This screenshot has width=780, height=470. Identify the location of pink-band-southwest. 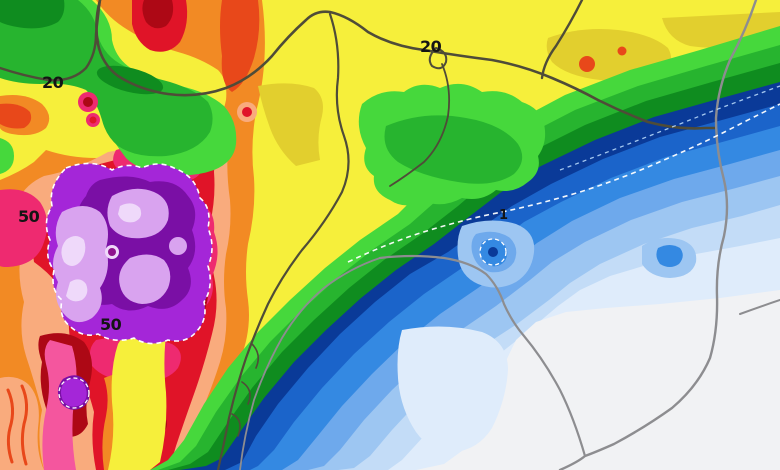
(59, 405).